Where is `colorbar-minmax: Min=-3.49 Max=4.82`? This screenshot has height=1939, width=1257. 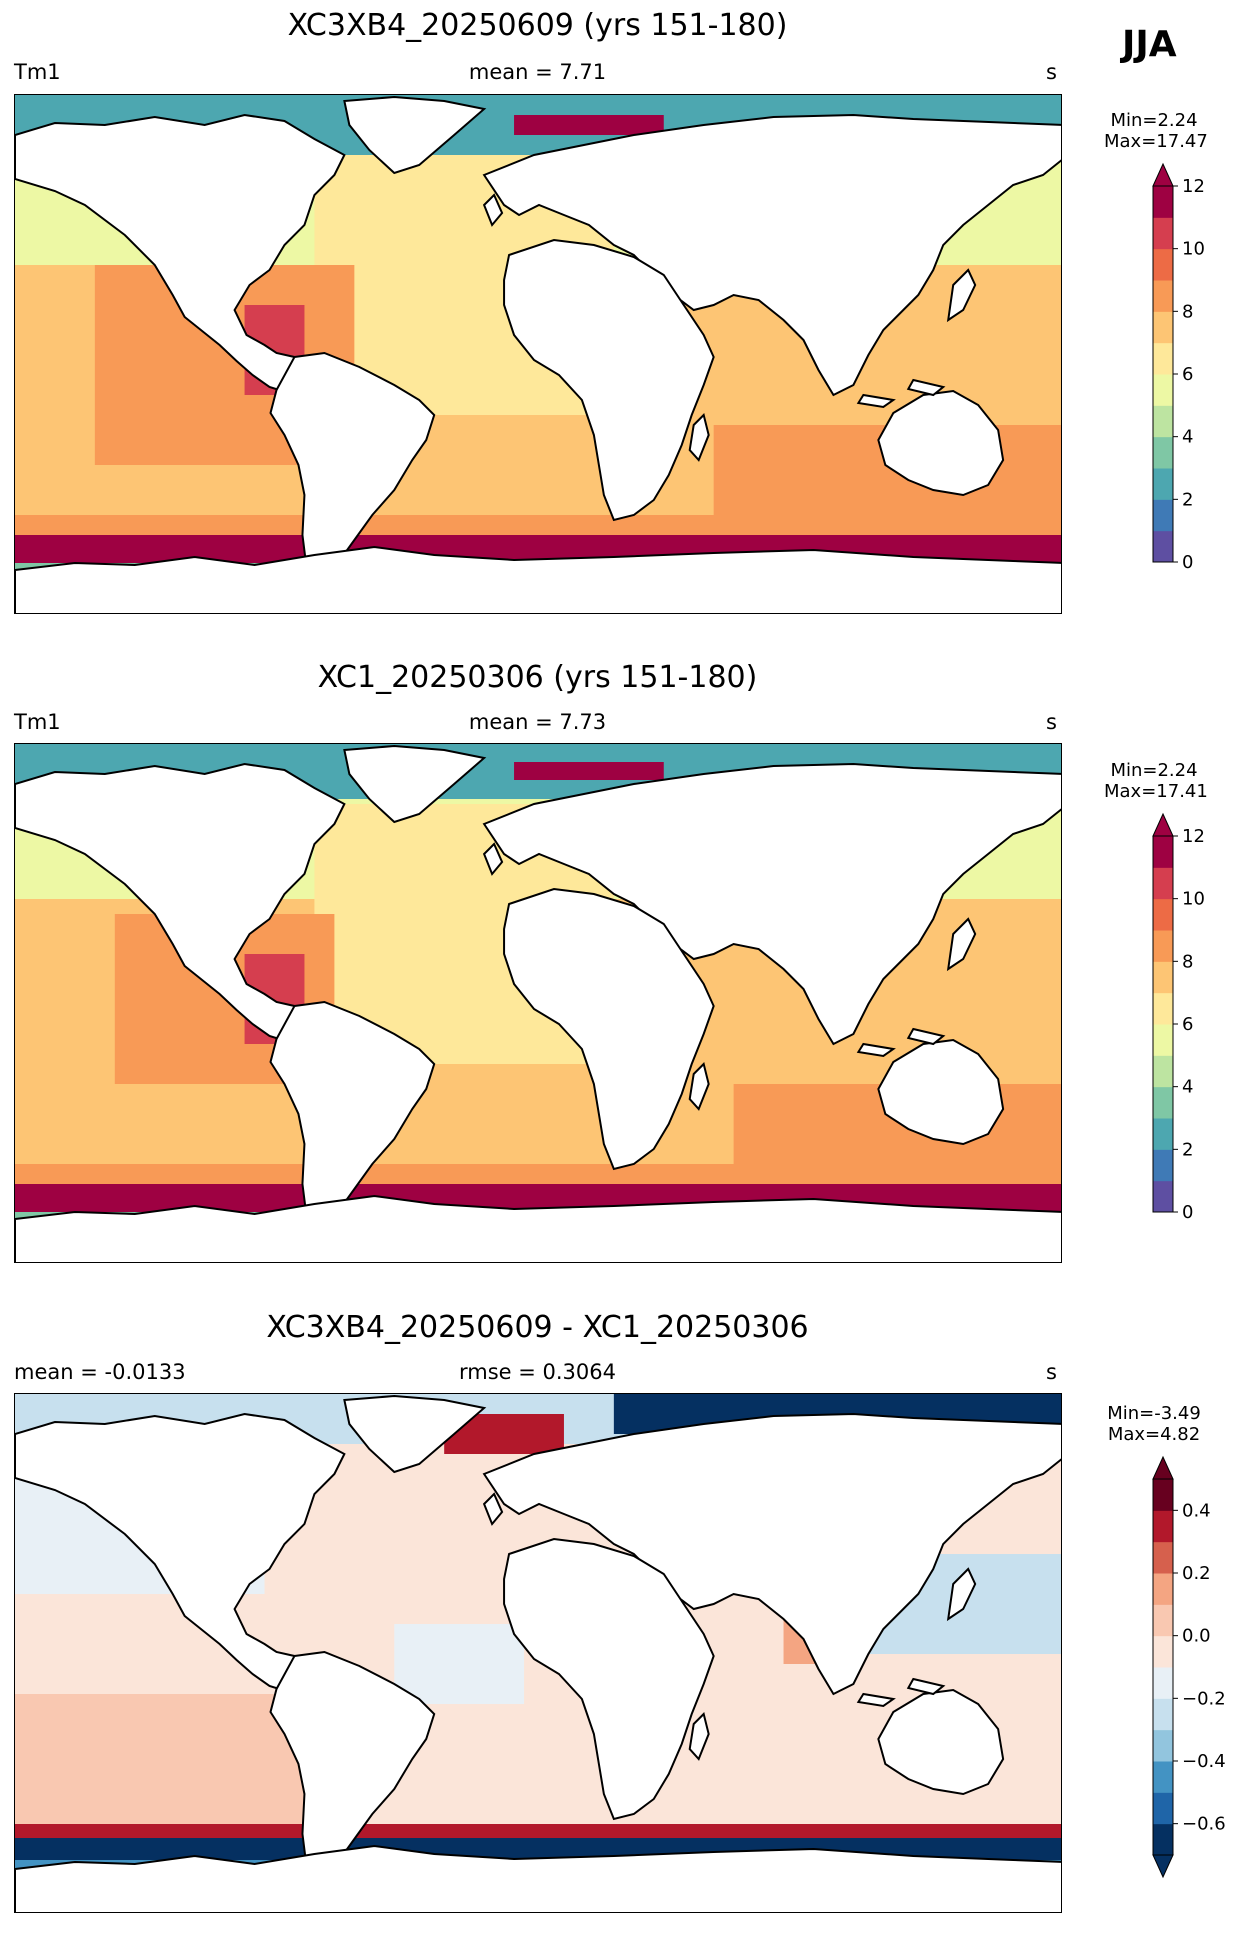 colorbar-minmax: Min=-3.49 Max=4.82 is located at coordinates (1154, 1424).